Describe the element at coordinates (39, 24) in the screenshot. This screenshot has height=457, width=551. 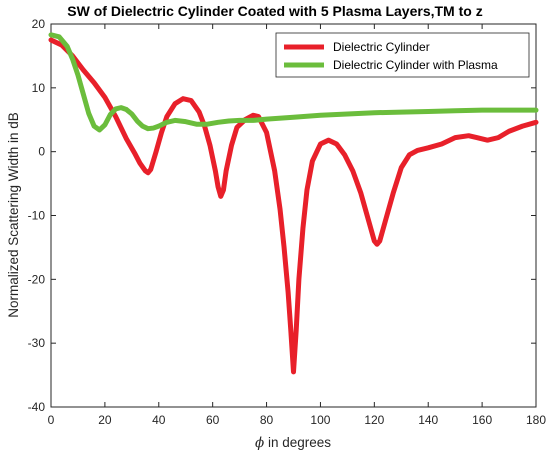
I see `y-tick-label: 20` at that location.